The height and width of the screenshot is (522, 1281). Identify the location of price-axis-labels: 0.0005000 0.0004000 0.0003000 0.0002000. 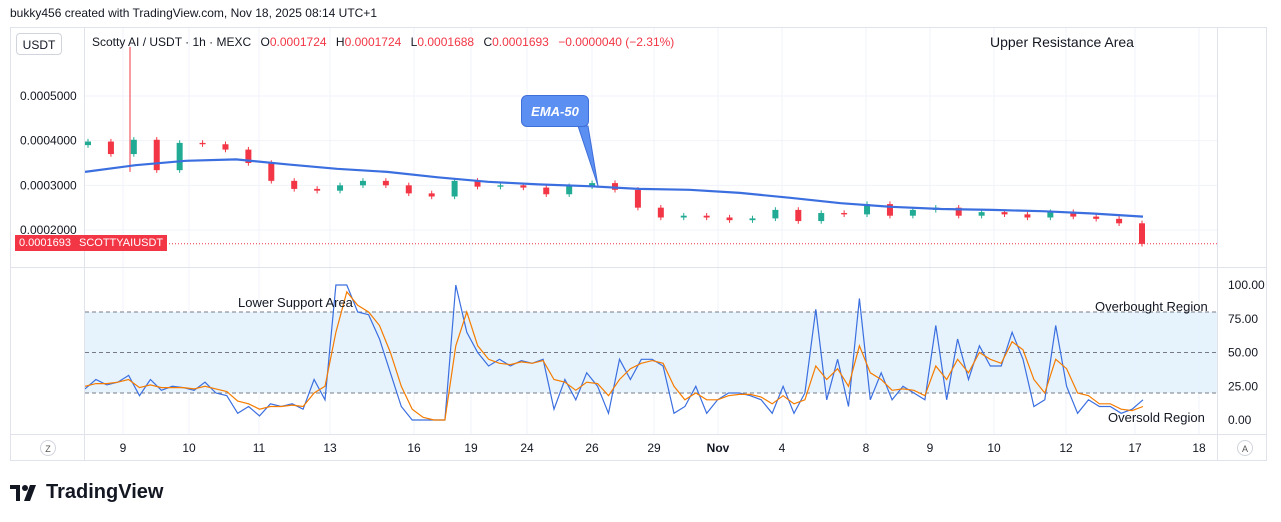
(48, 163).